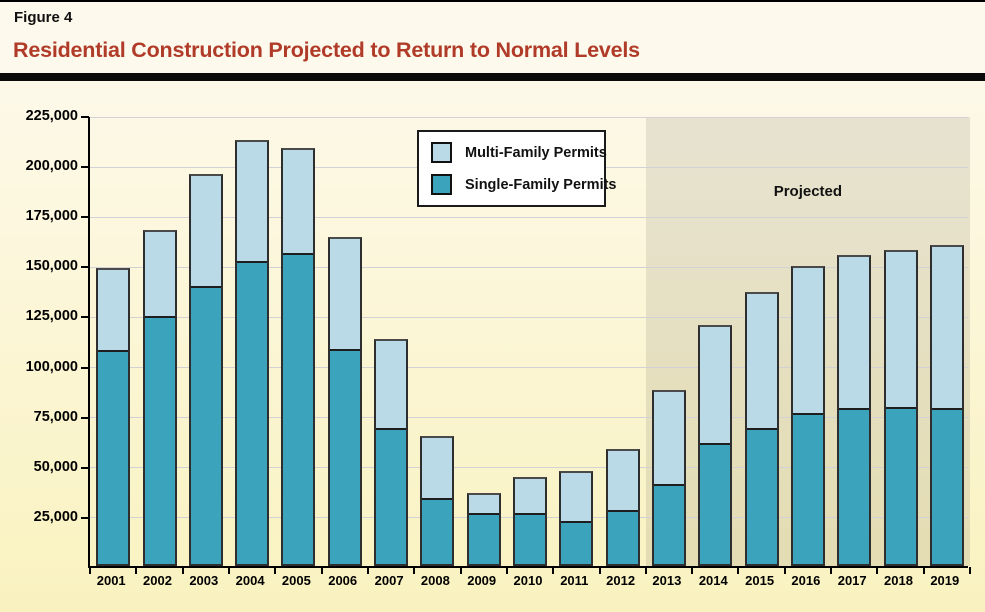 The image size is (985, 612). Describe the element at coordinates (668, 524) in the screenshot. I see `bar-2013-single-family-segment` at that location.